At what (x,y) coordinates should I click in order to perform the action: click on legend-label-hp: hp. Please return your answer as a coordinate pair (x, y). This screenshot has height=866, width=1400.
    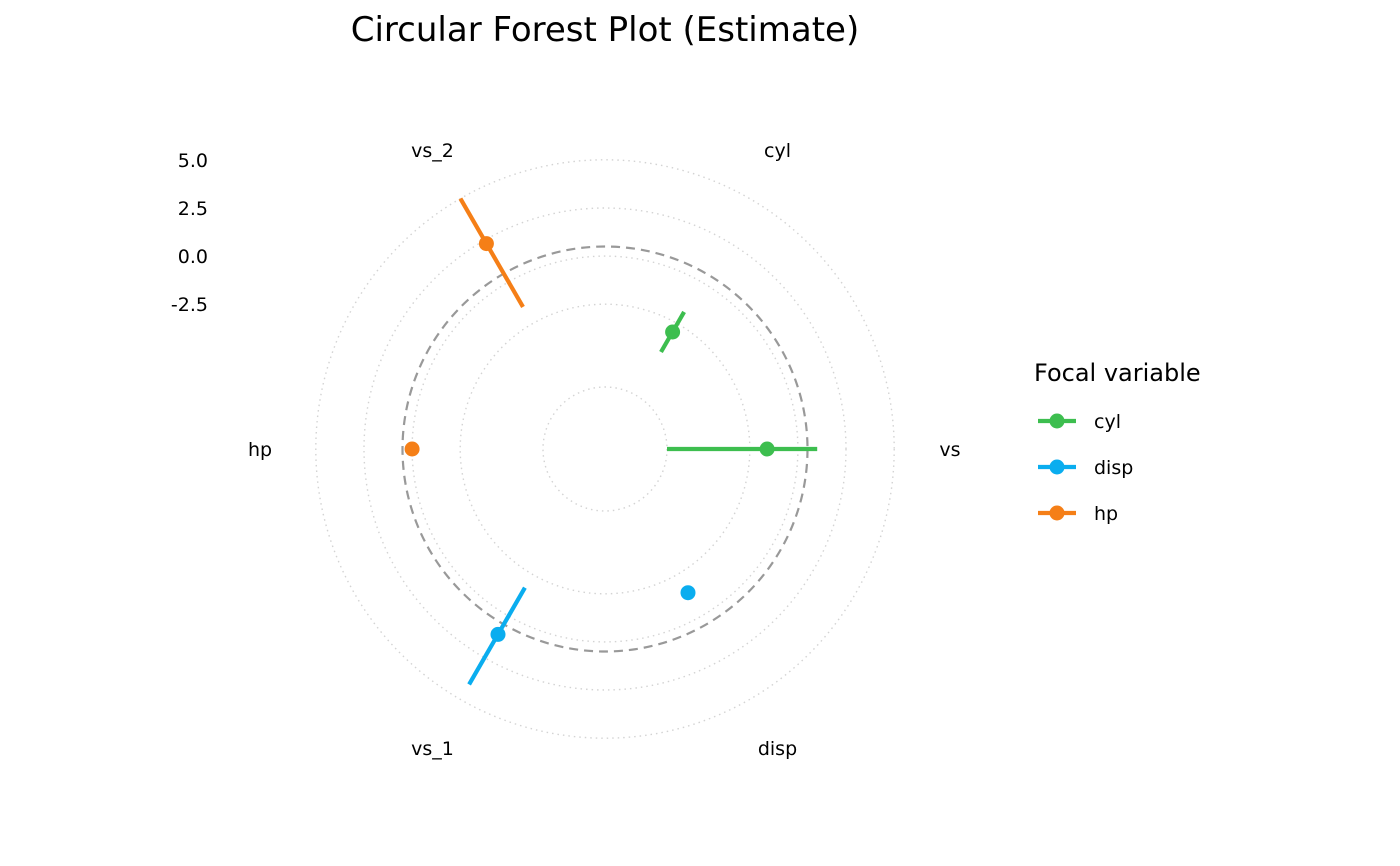
    Looking at the image, I should click on (1106, 514).